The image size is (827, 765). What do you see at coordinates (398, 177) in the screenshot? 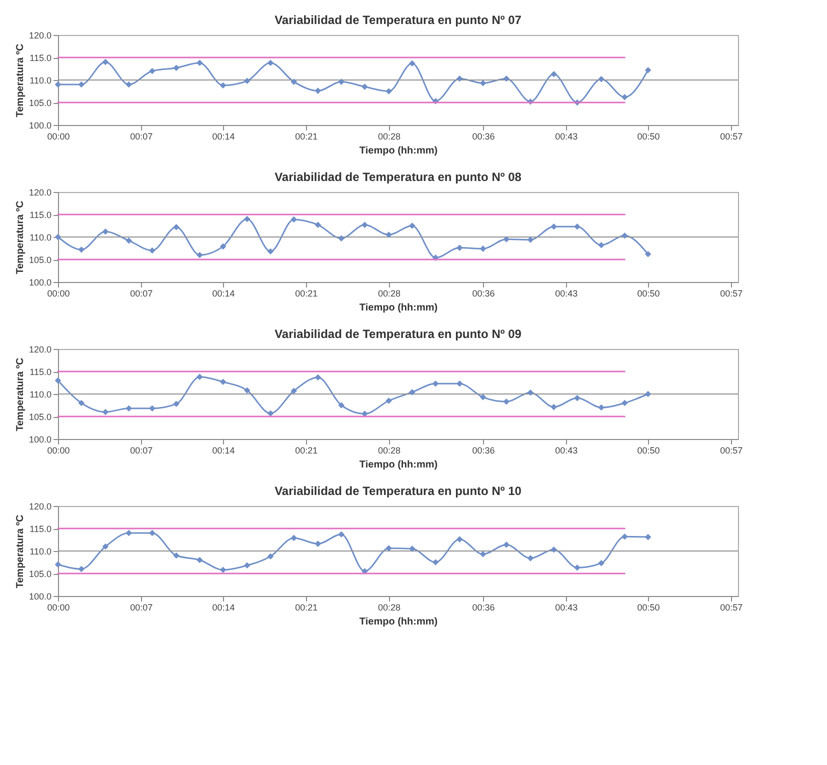
I see `chart-title: Variabilidad de Temperatura en punto Nº 08` at bounding box center [398, 177].